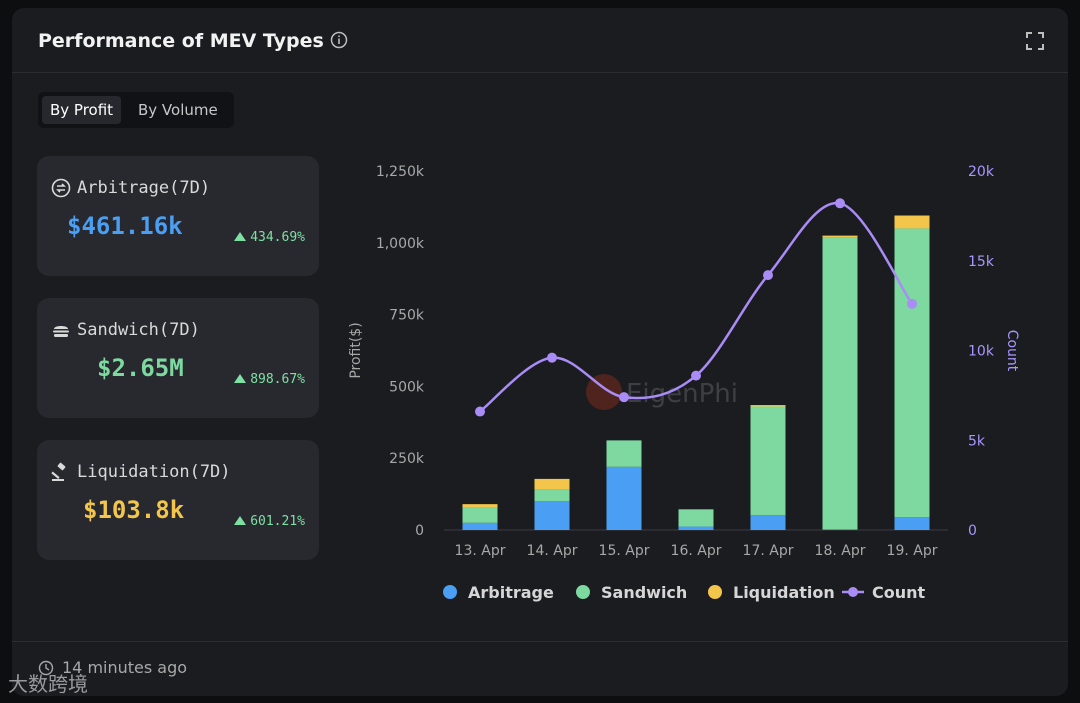 The width and height of the screenshot is (1080, 703). I want to click on last-updated: 14 minutes ago, so click(125, 667).